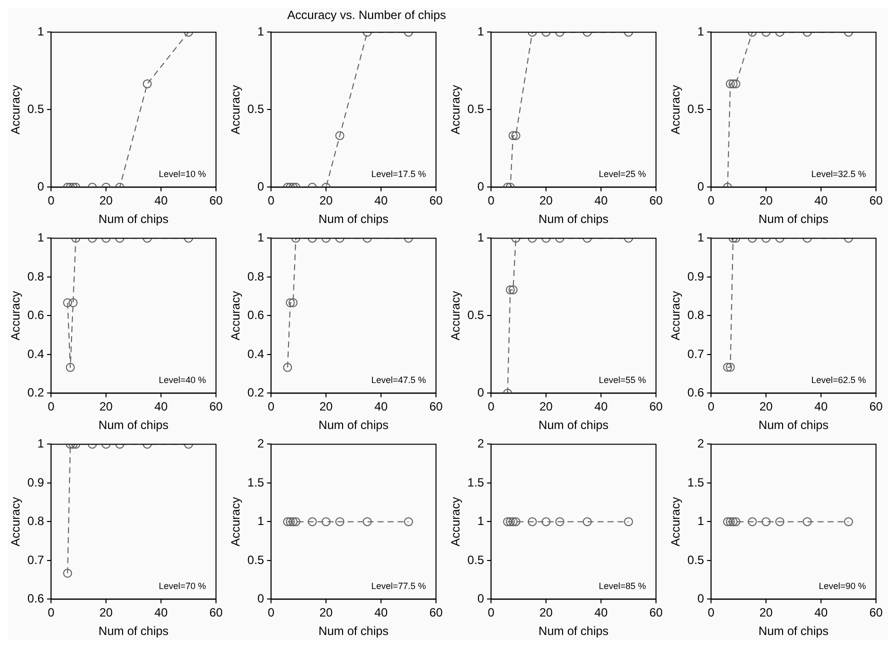 The width and height of the screenshot is (889, 656). I want to click on y-tick-label: 0.4, so click(35, 353).